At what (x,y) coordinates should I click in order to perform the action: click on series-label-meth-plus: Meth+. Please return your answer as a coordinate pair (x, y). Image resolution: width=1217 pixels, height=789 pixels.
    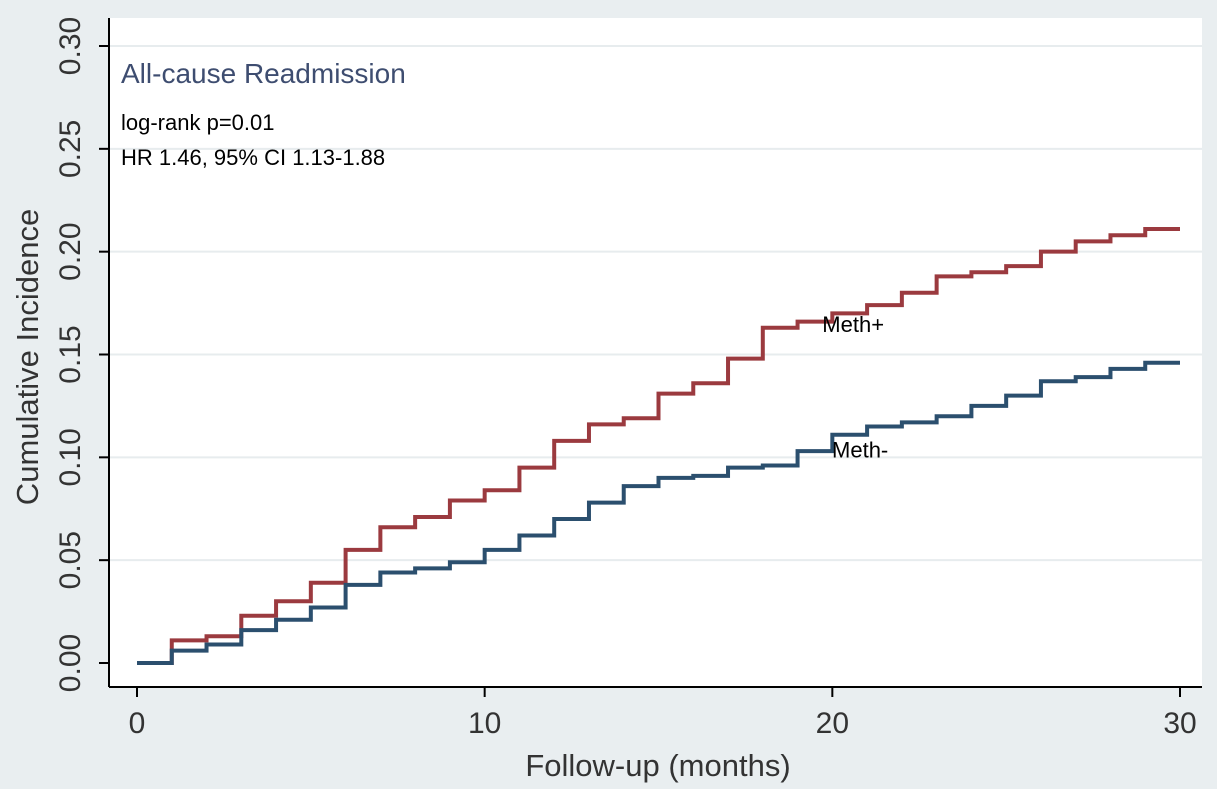
    Looking at the image, I should click on (853, 324).